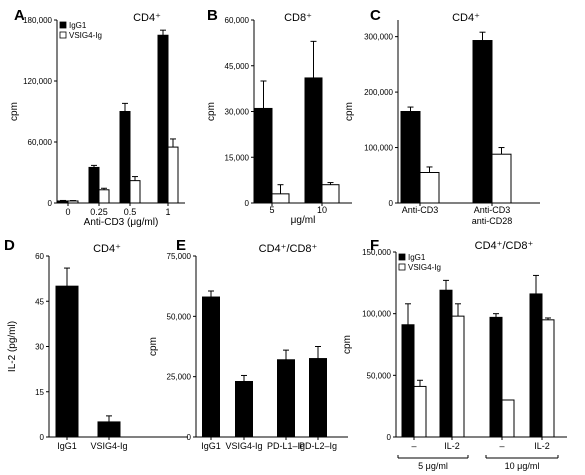  What do you see at coordinates (237, 157) in the screenshot?
I see `y-tick-label: 15,000` at bounding box center [237, 157].